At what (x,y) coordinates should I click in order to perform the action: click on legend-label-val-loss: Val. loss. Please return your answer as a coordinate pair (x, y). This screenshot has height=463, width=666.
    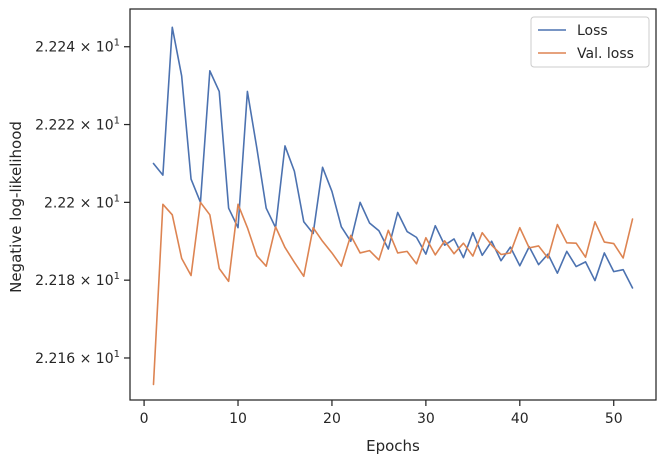
    Looking at the image, I should click on (605, 54).